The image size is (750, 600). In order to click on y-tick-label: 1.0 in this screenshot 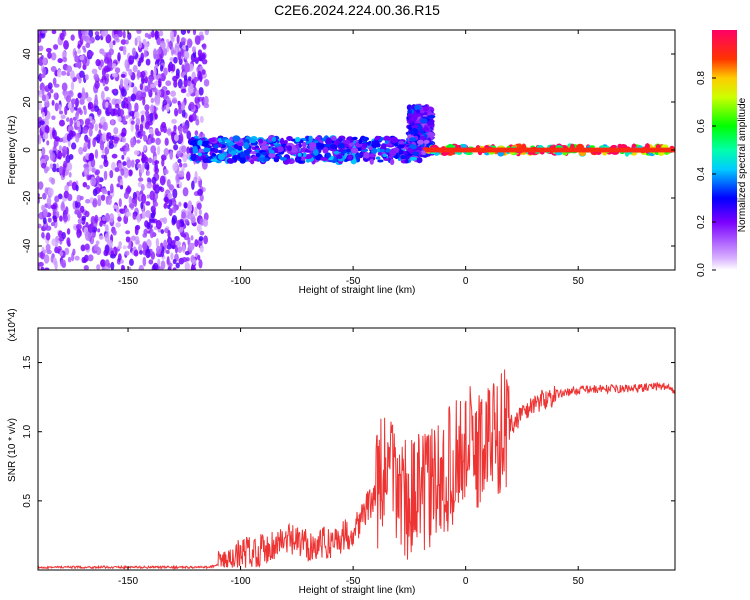, I will do `click(27, 431)`.